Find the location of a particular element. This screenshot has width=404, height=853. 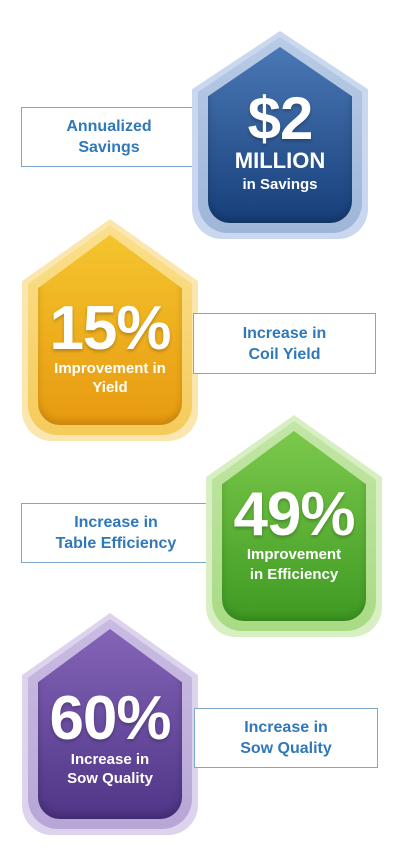

card-caption-line-2: in Efficiency is located at coordinates (294, 574).